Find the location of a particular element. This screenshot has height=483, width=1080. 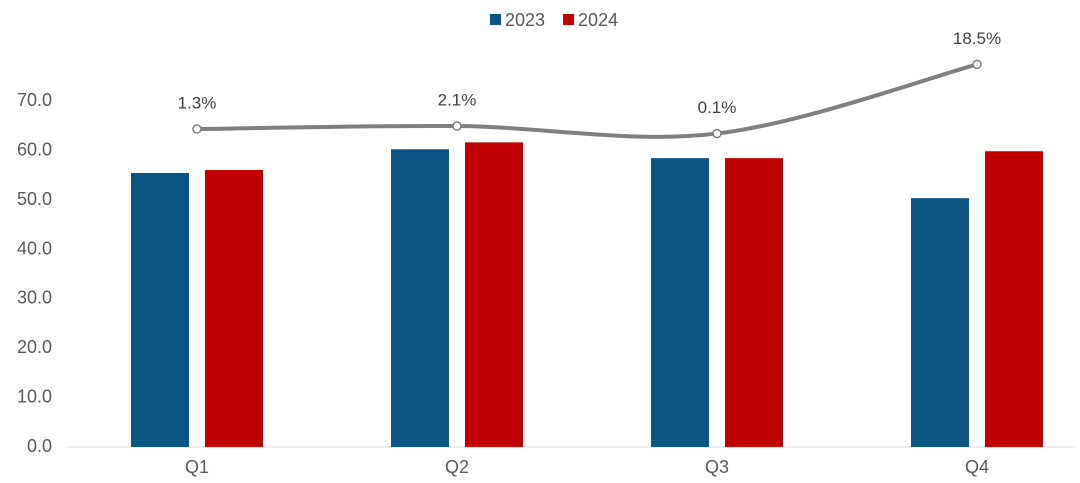

y-tick-label: 20.0 is located at coordinates (34, 347).